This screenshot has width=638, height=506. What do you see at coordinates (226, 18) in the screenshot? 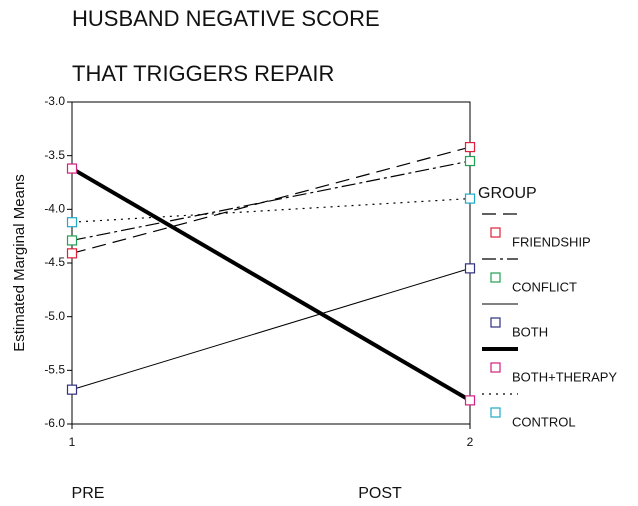
I see `chart-title: HUSBAND NEGATIVE SCORE` at bounding box center [226, 18].